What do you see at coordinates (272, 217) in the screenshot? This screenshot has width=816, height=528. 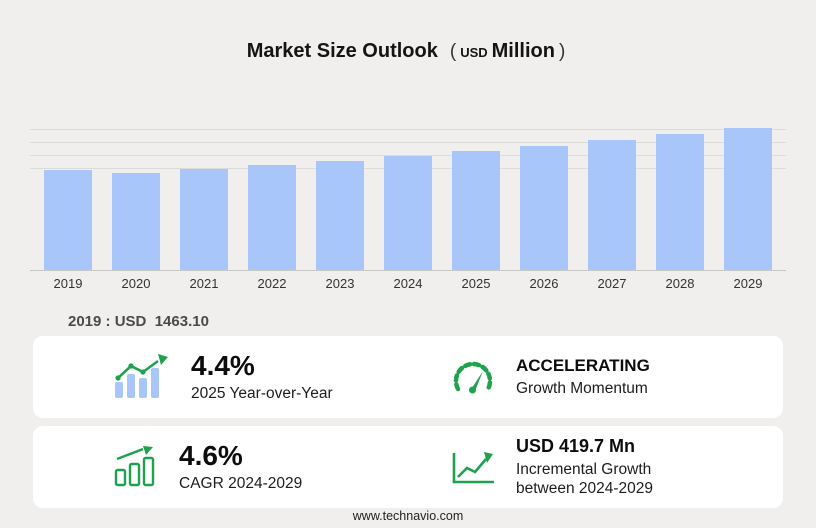 I see `bar-2022` at bounding box center [272, 217].